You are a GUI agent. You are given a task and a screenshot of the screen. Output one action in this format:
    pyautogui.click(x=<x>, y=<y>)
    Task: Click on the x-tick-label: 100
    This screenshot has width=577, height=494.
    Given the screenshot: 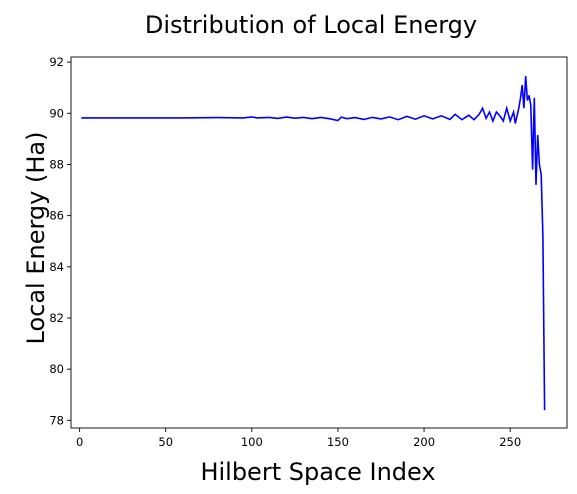 What is the action you would take?
    pyautogui.click(x=252, y=442)
    